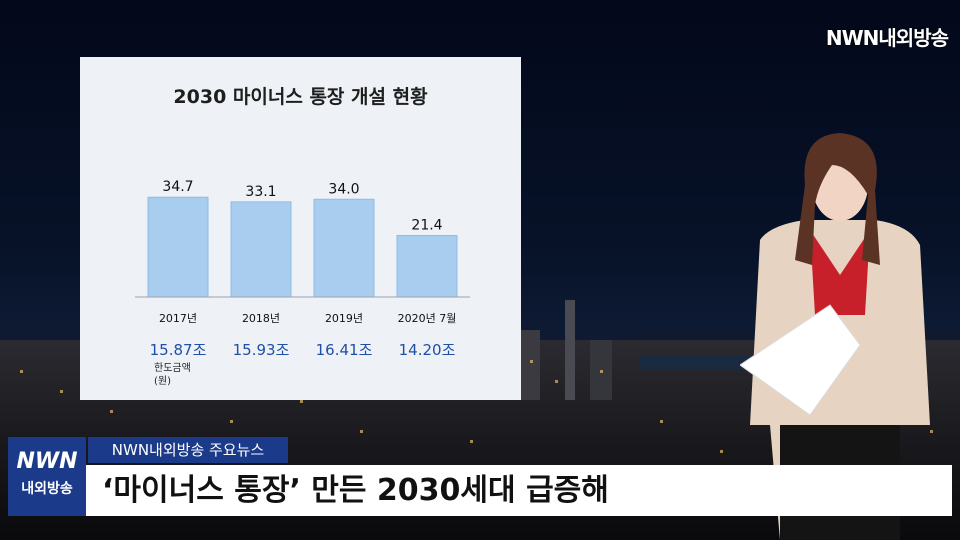 This screenshot has width=960, height=540. I want to click on category-label: 2019년, so click(344, 318).